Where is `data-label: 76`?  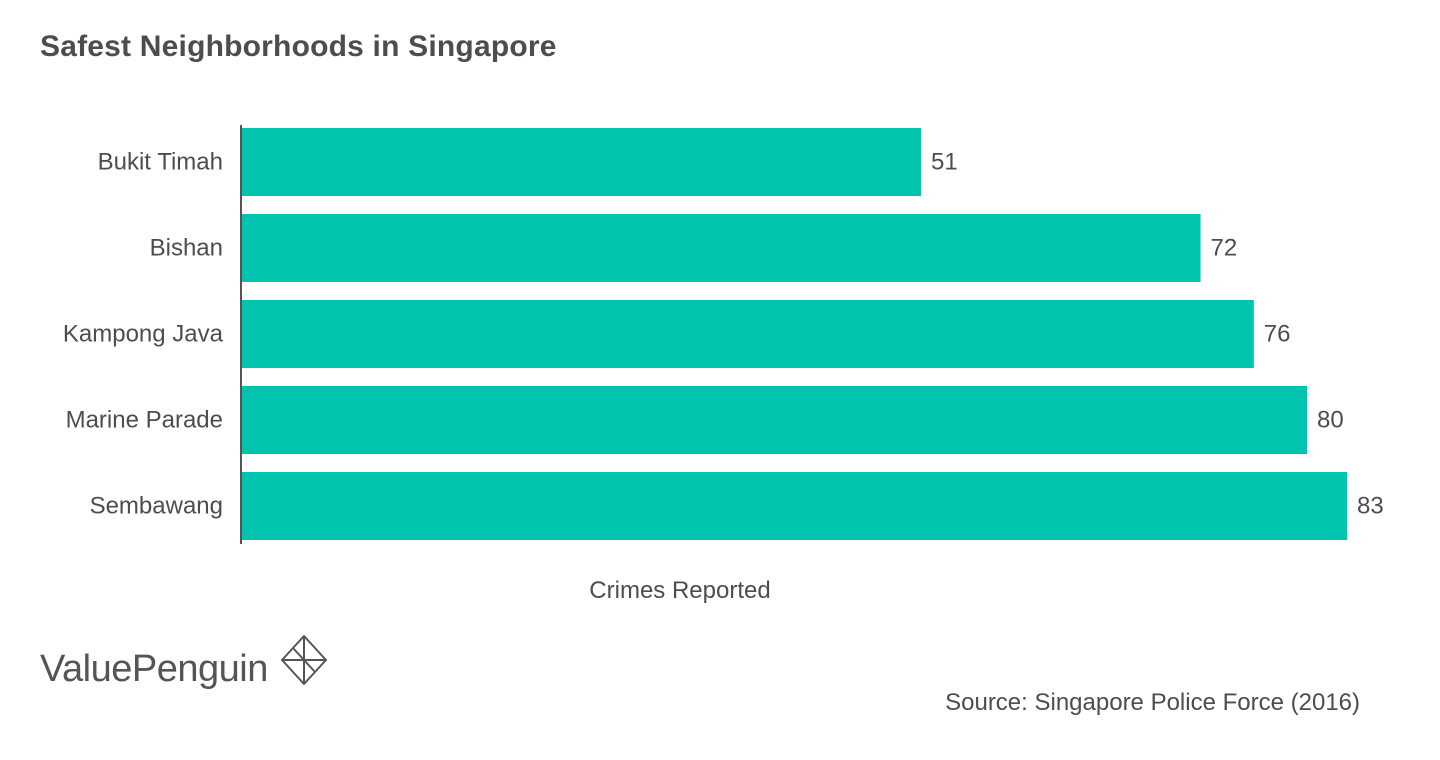 data-label: 76 is located at coordinates (1277, 334).